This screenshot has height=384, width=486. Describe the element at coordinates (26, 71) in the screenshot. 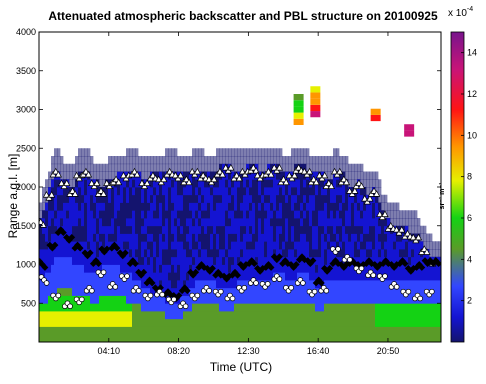

I see `y-tick-label: 3500` at that location.